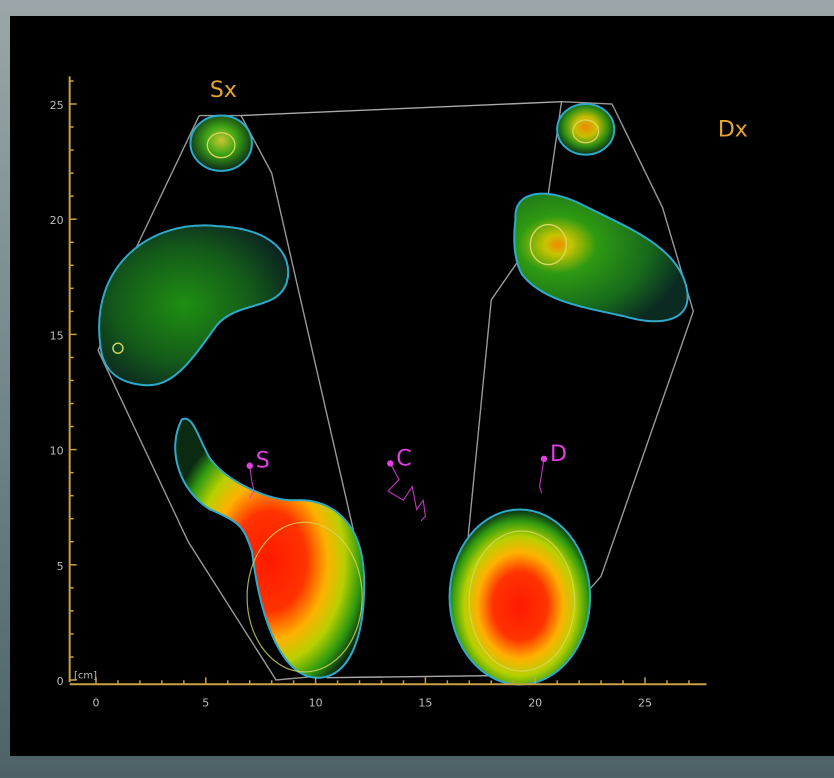 The image size is (834, 778). Describe the element at coordinates (403, 458) in the screenshot. I see `marker-label: C` at that location.